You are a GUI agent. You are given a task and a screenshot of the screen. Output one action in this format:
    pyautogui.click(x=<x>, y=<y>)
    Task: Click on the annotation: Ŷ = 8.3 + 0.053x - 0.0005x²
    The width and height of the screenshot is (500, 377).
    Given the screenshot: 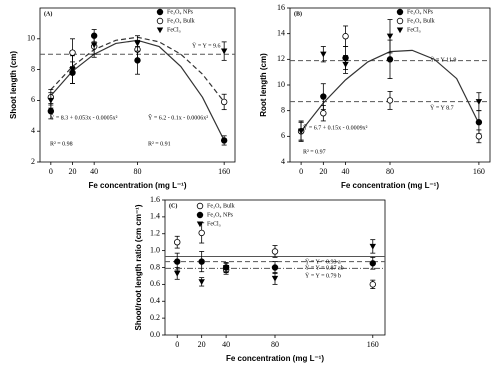 What is the action you would take?
    pyautogui.click(x=84, y=117)
    